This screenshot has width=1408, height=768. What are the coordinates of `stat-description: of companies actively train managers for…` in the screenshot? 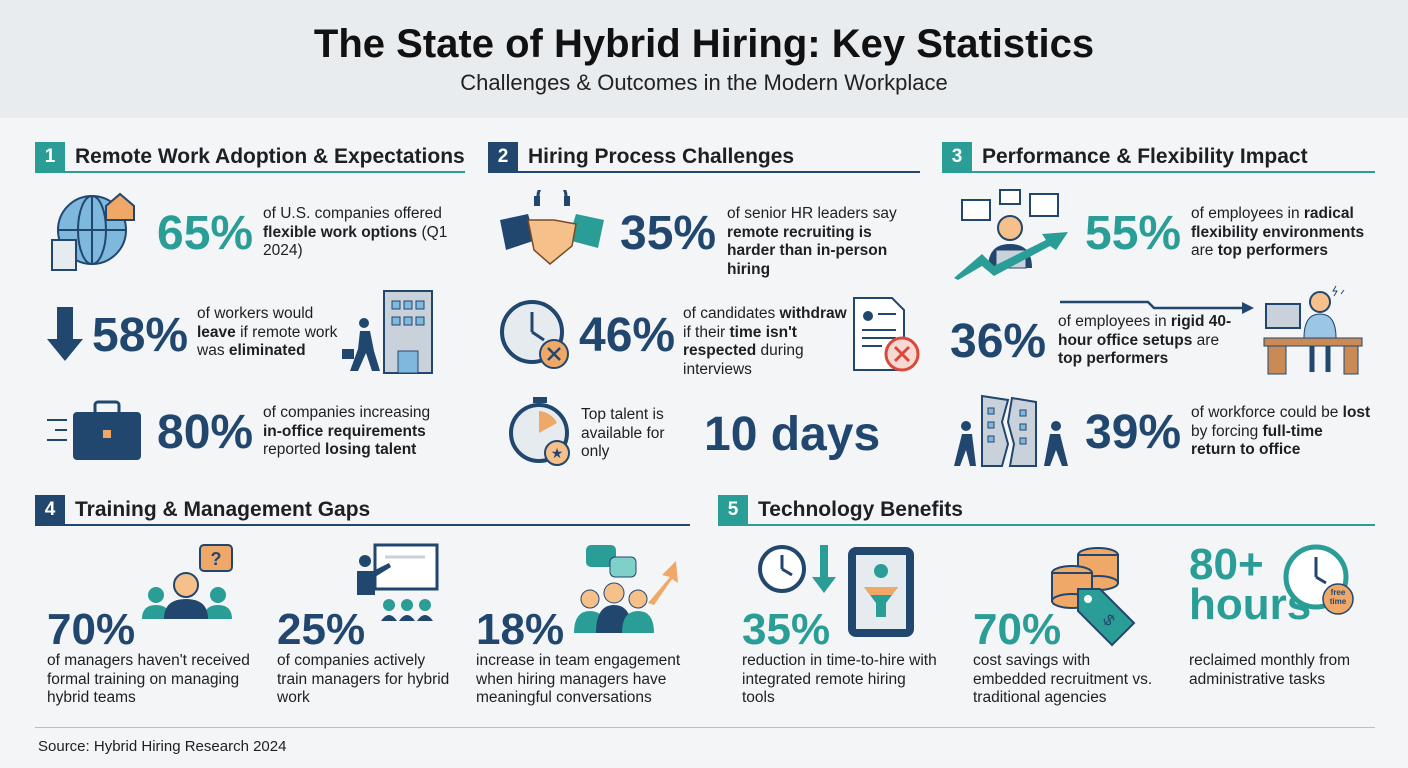 It's located at (367, 680).